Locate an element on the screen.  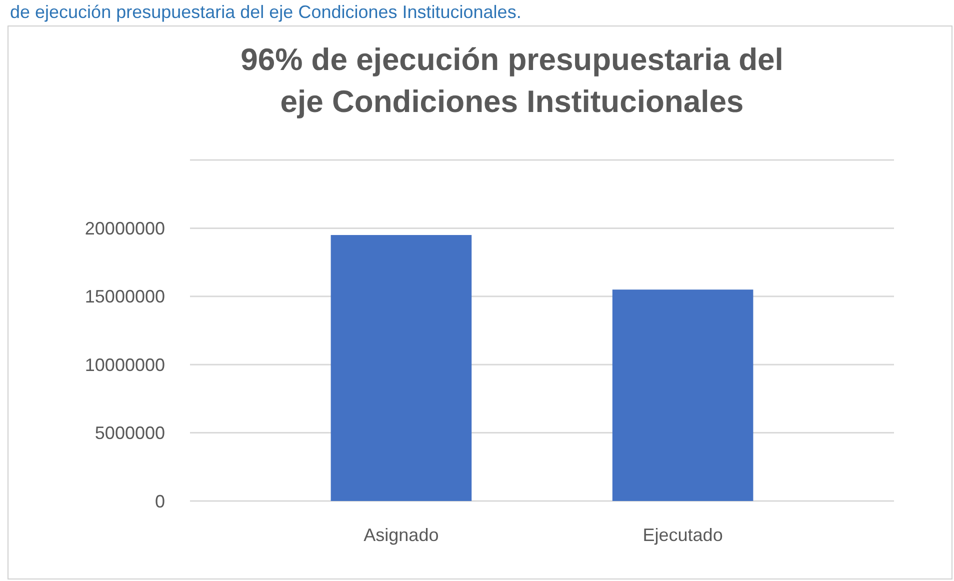
x-tick-label: Asignado is located at coordinates (401, 535).